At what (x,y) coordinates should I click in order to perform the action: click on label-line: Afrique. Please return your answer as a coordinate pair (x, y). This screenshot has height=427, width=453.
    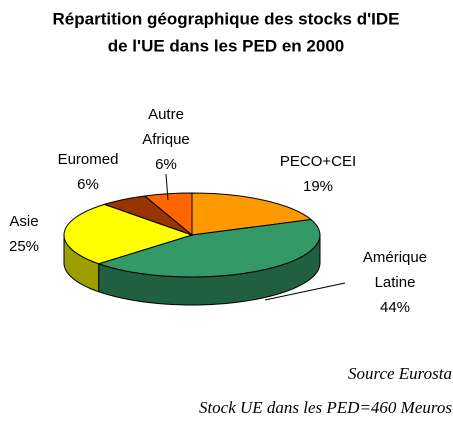
    Looking at the image, I should click on (166, 139).